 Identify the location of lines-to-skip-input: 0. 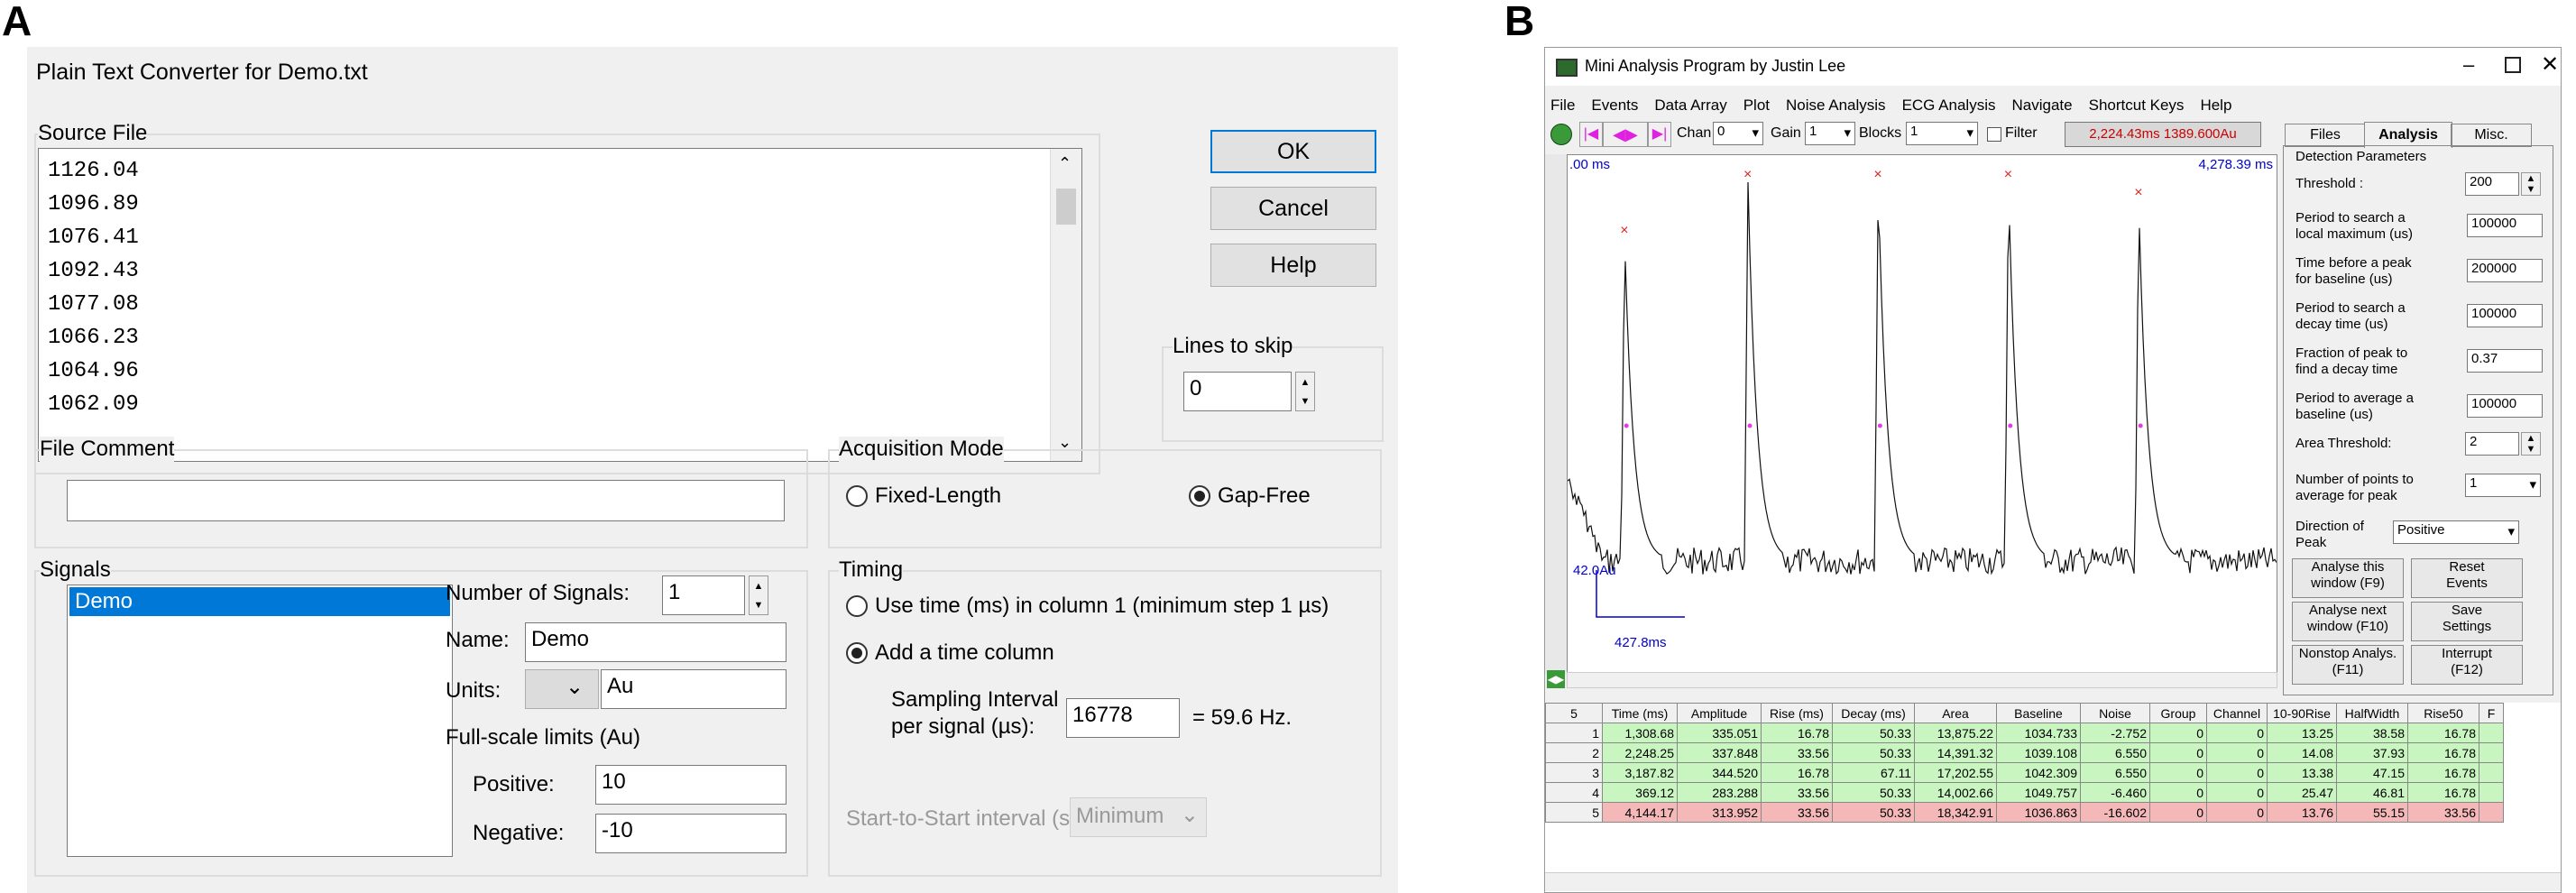
(1237, 391).